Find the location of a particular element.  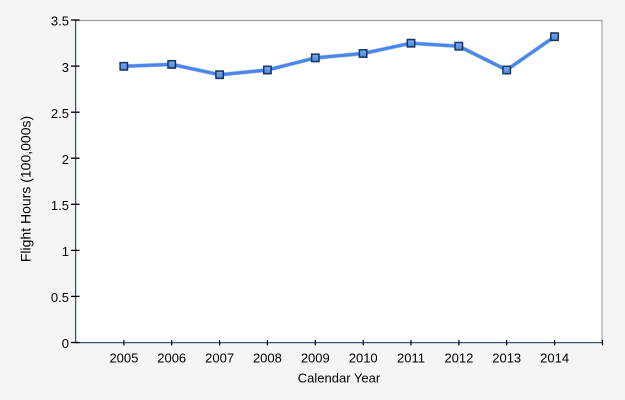

svg-text: 2.5 is located at coordinates (60, 113).